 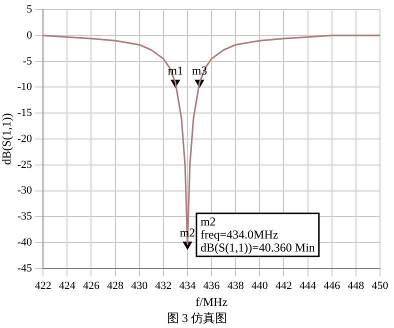 I want to click on x-tick-label: 446, so click(x=332, y=286).